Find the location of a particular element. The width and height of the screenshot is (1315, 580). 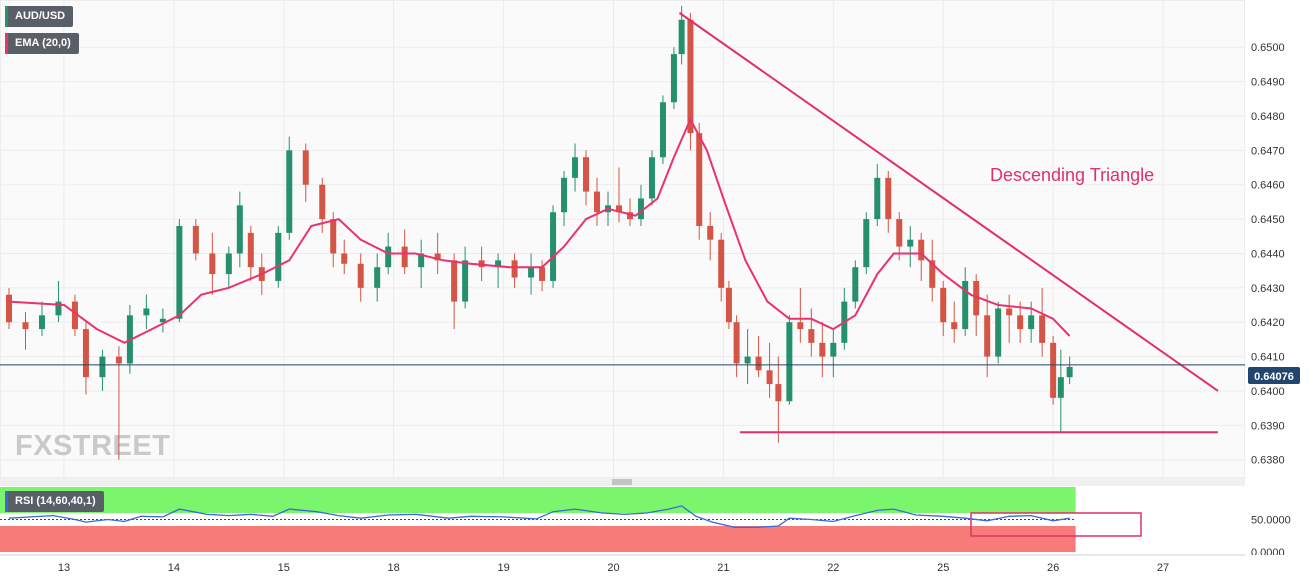

price-tick-label: 0.6390 is located at coordinates (1268, 426).